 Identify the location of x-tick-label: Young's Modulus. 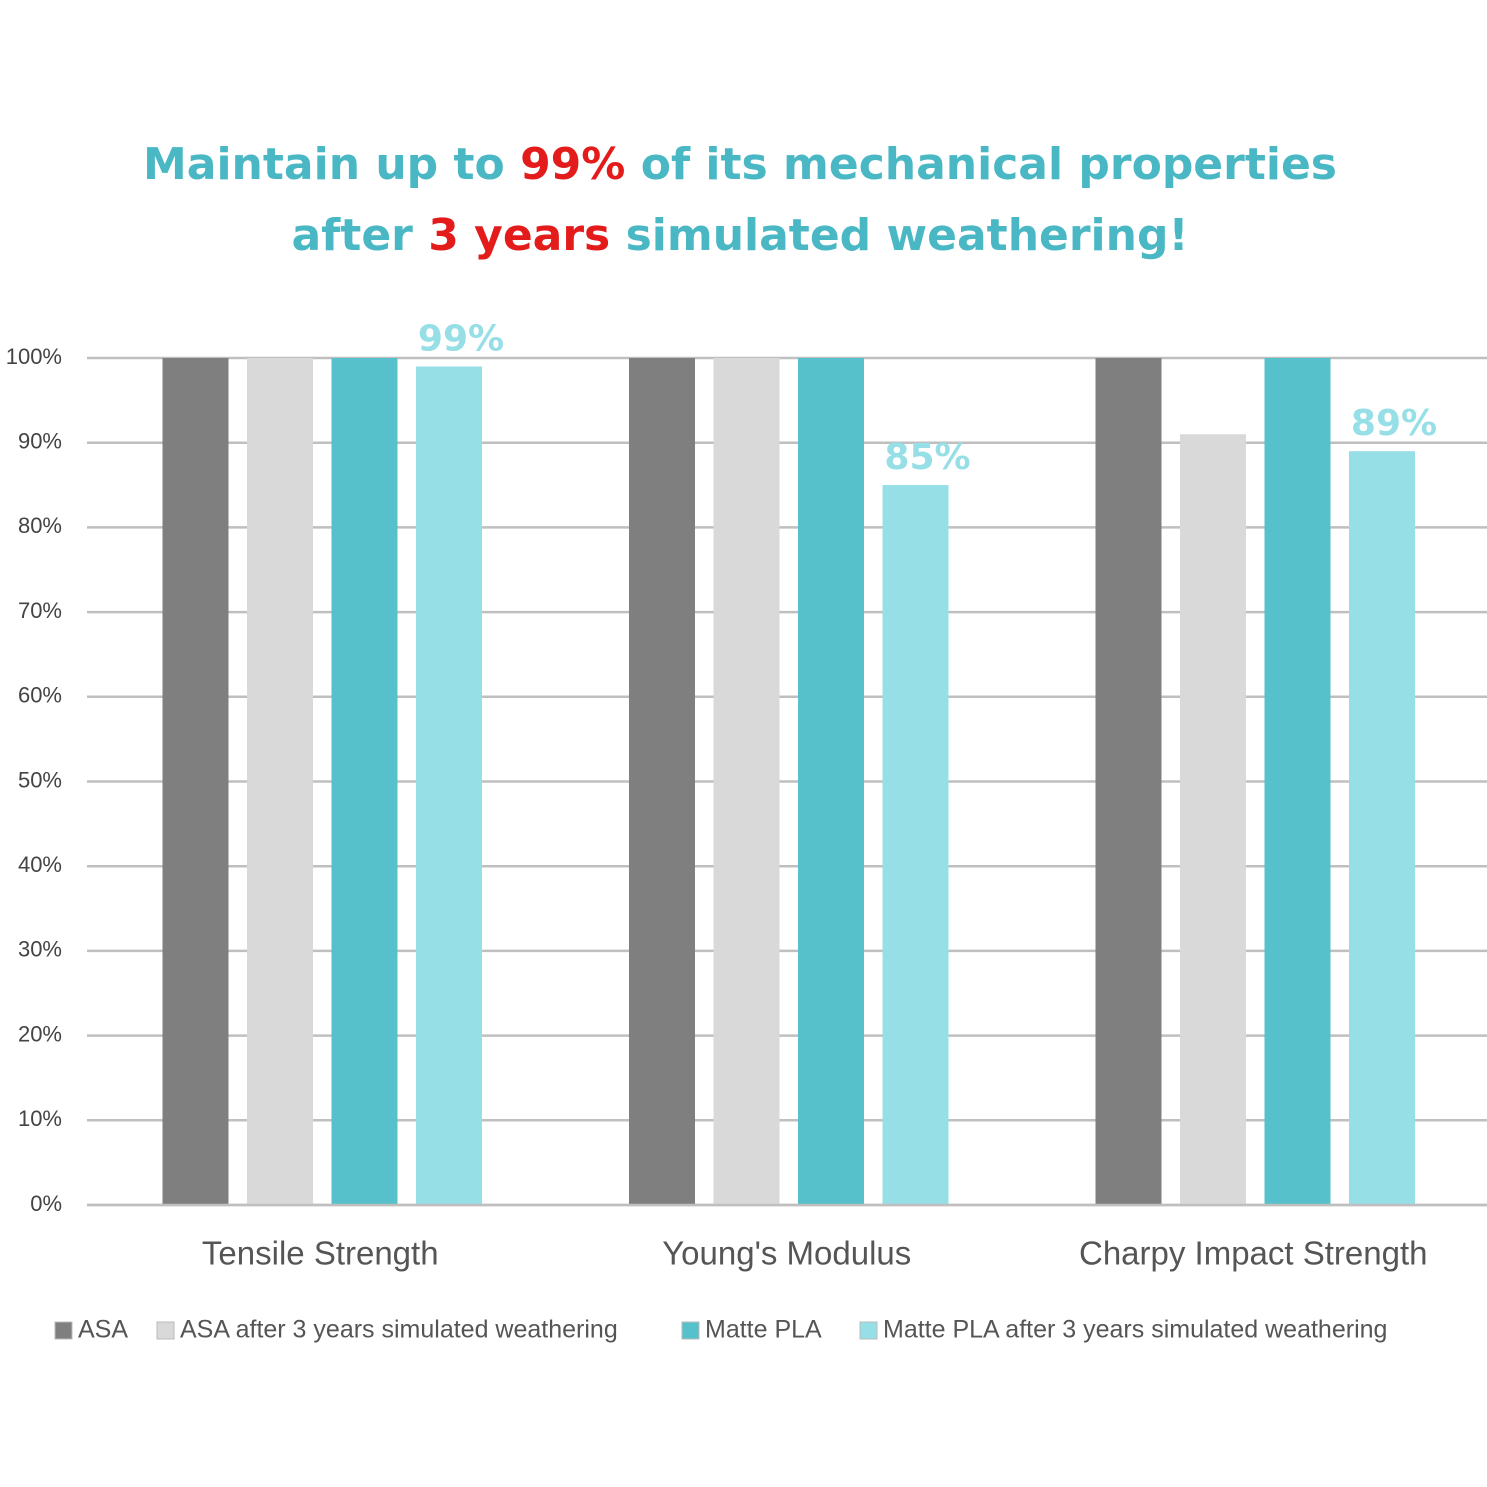
(786, 1253).